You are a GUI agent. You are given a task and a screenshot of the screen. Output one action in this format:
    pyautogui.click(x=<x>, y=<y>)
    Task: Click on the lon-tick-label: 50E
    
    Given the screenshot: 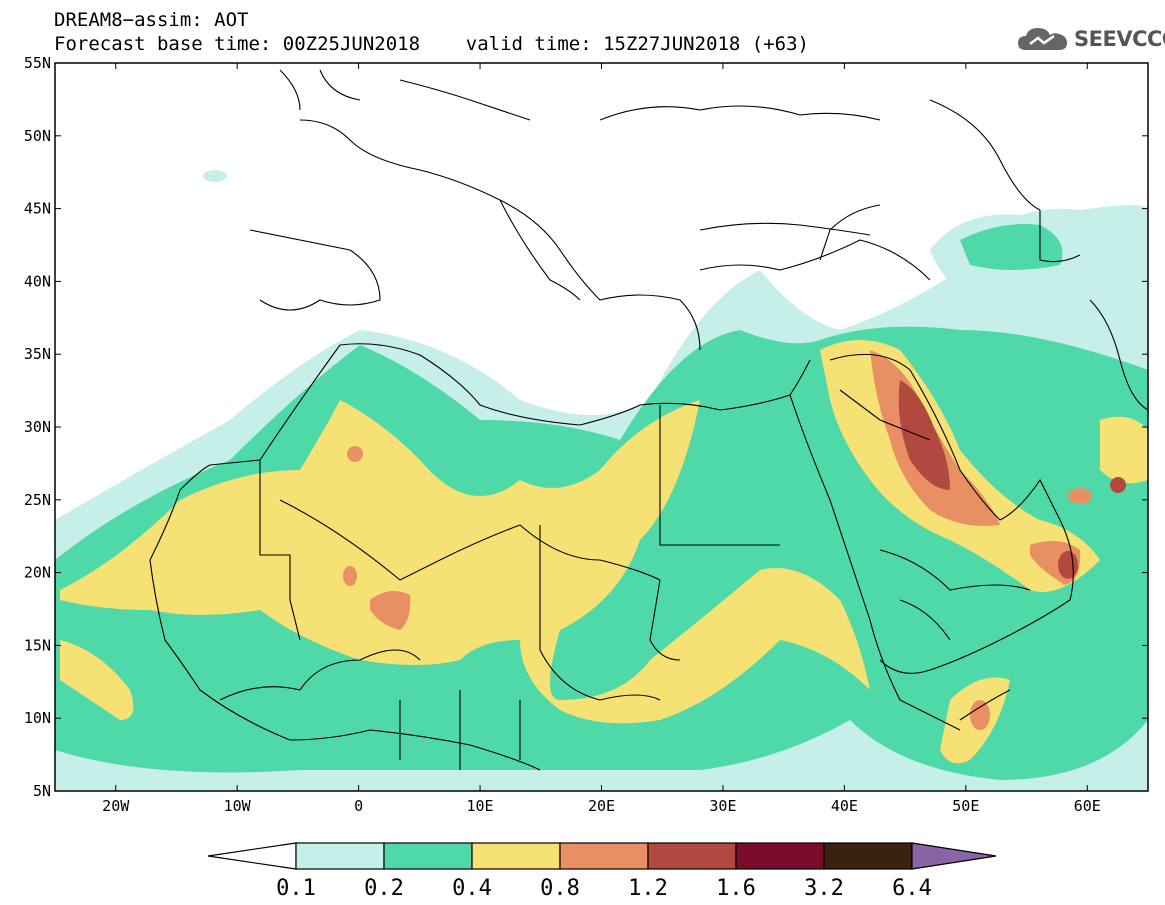 What is the action you would take?
    pyautogui.click(x=965, y=806)
    